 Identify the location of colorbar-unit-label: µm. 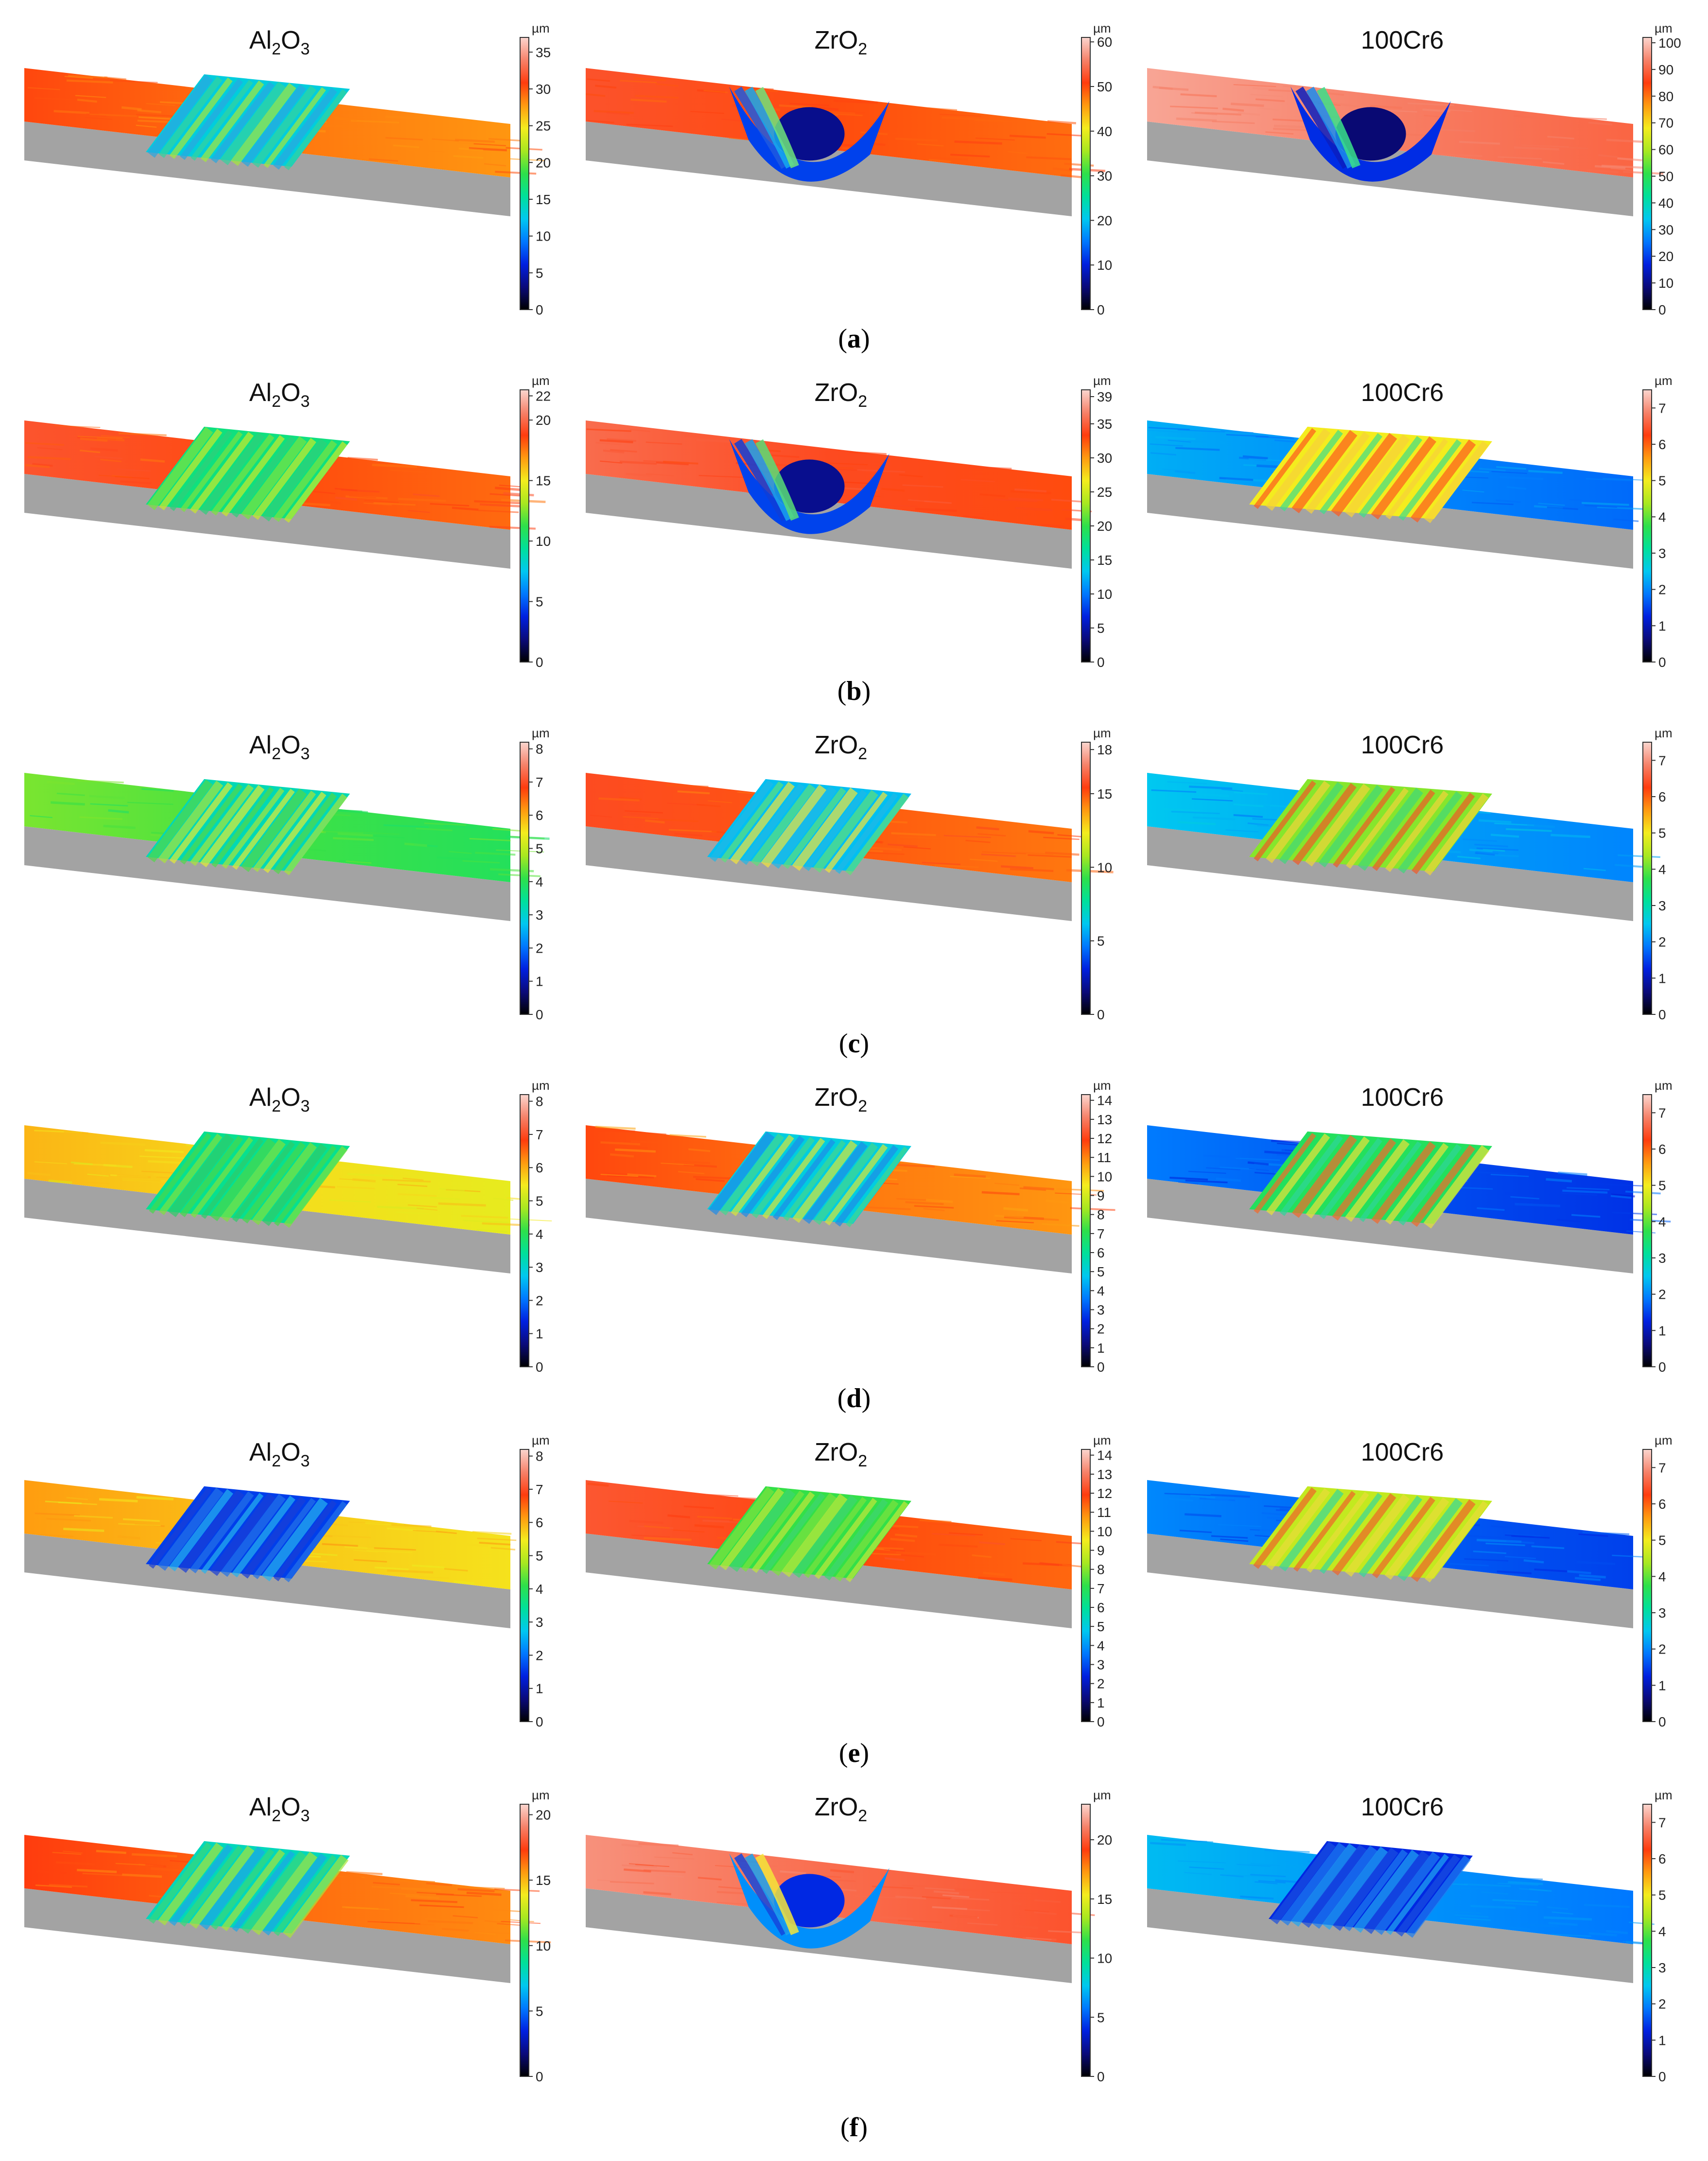
(541, 733).